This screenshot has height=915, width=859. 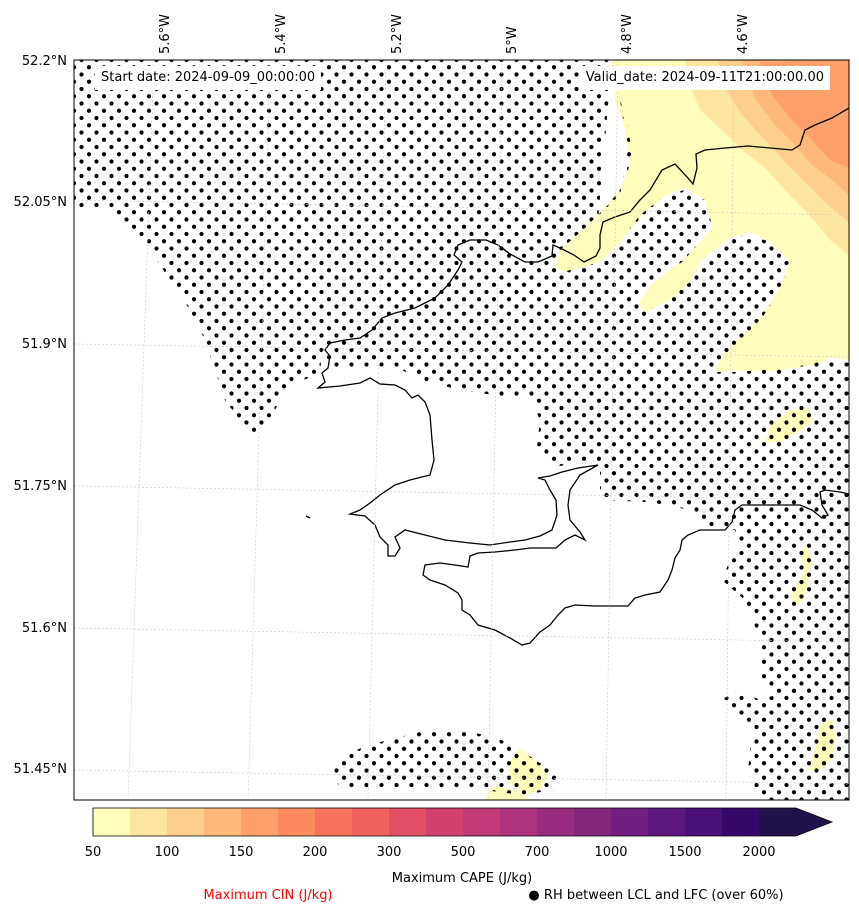 What do you see at coordinates (814, 822) in the screenshot?
I see `colorbar-extend-arrow` at bounding box center [814, 822].